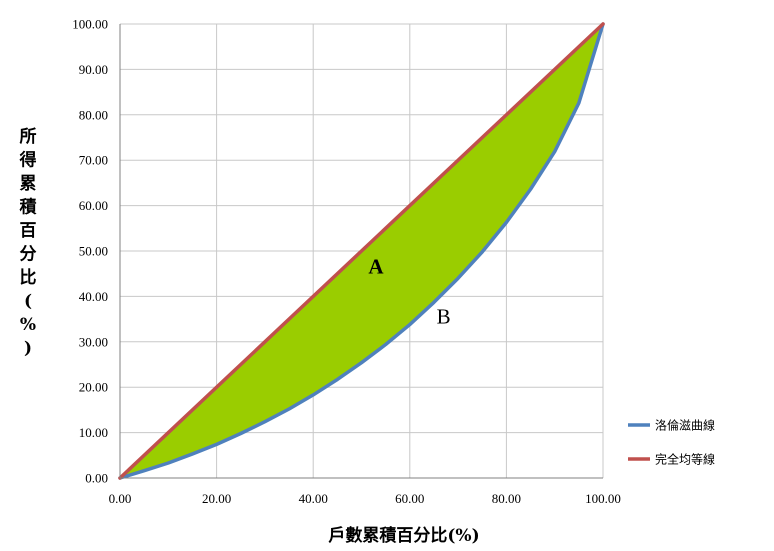  What do you see at coordinates (28, 137) in the screenshot?
I see `y-axis-title-char-0: 所` at bounding box center [28, 137].